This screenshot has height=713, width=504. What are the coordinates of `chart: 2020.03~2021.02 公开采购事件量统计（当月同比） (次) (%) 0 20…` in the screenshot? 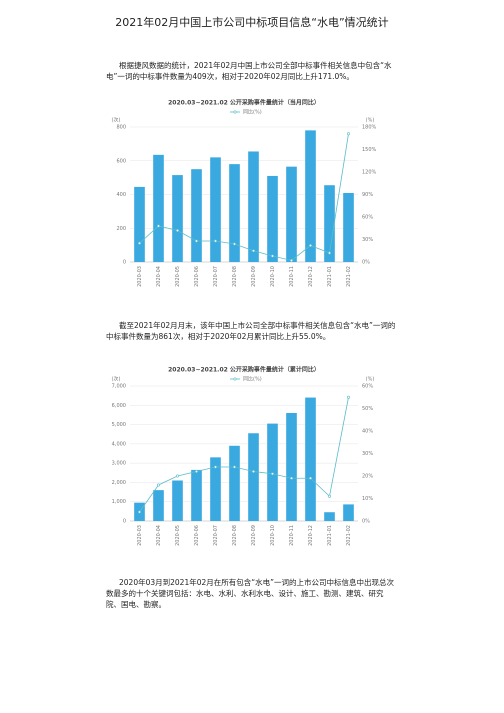 It's located at (244, 193).